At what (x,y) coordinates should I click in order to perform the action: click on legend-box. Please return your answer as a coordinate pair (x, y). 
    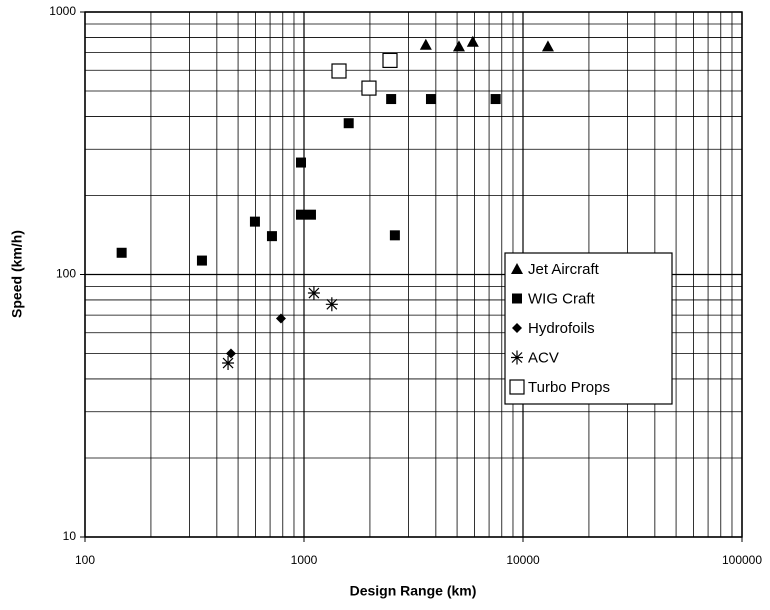
    Looking at the image, I should click on (588, 328).